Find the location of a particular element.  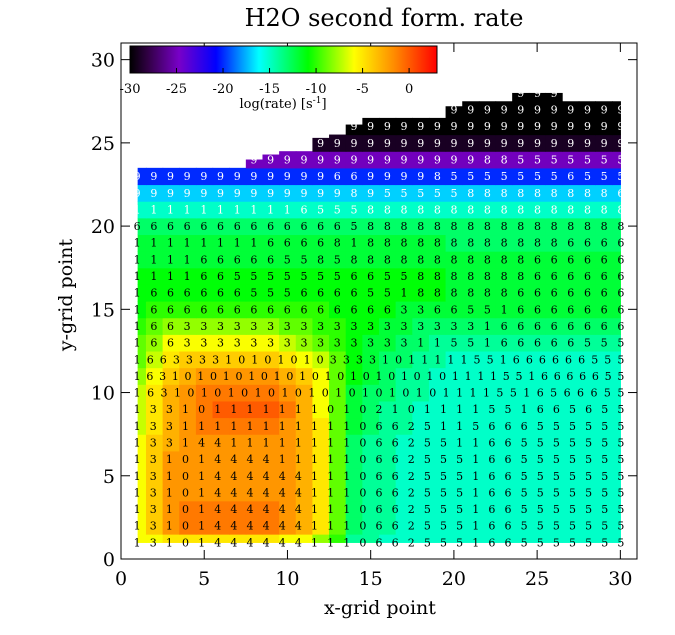

x-tick-label: 0 is located at coordinates (121, 579).